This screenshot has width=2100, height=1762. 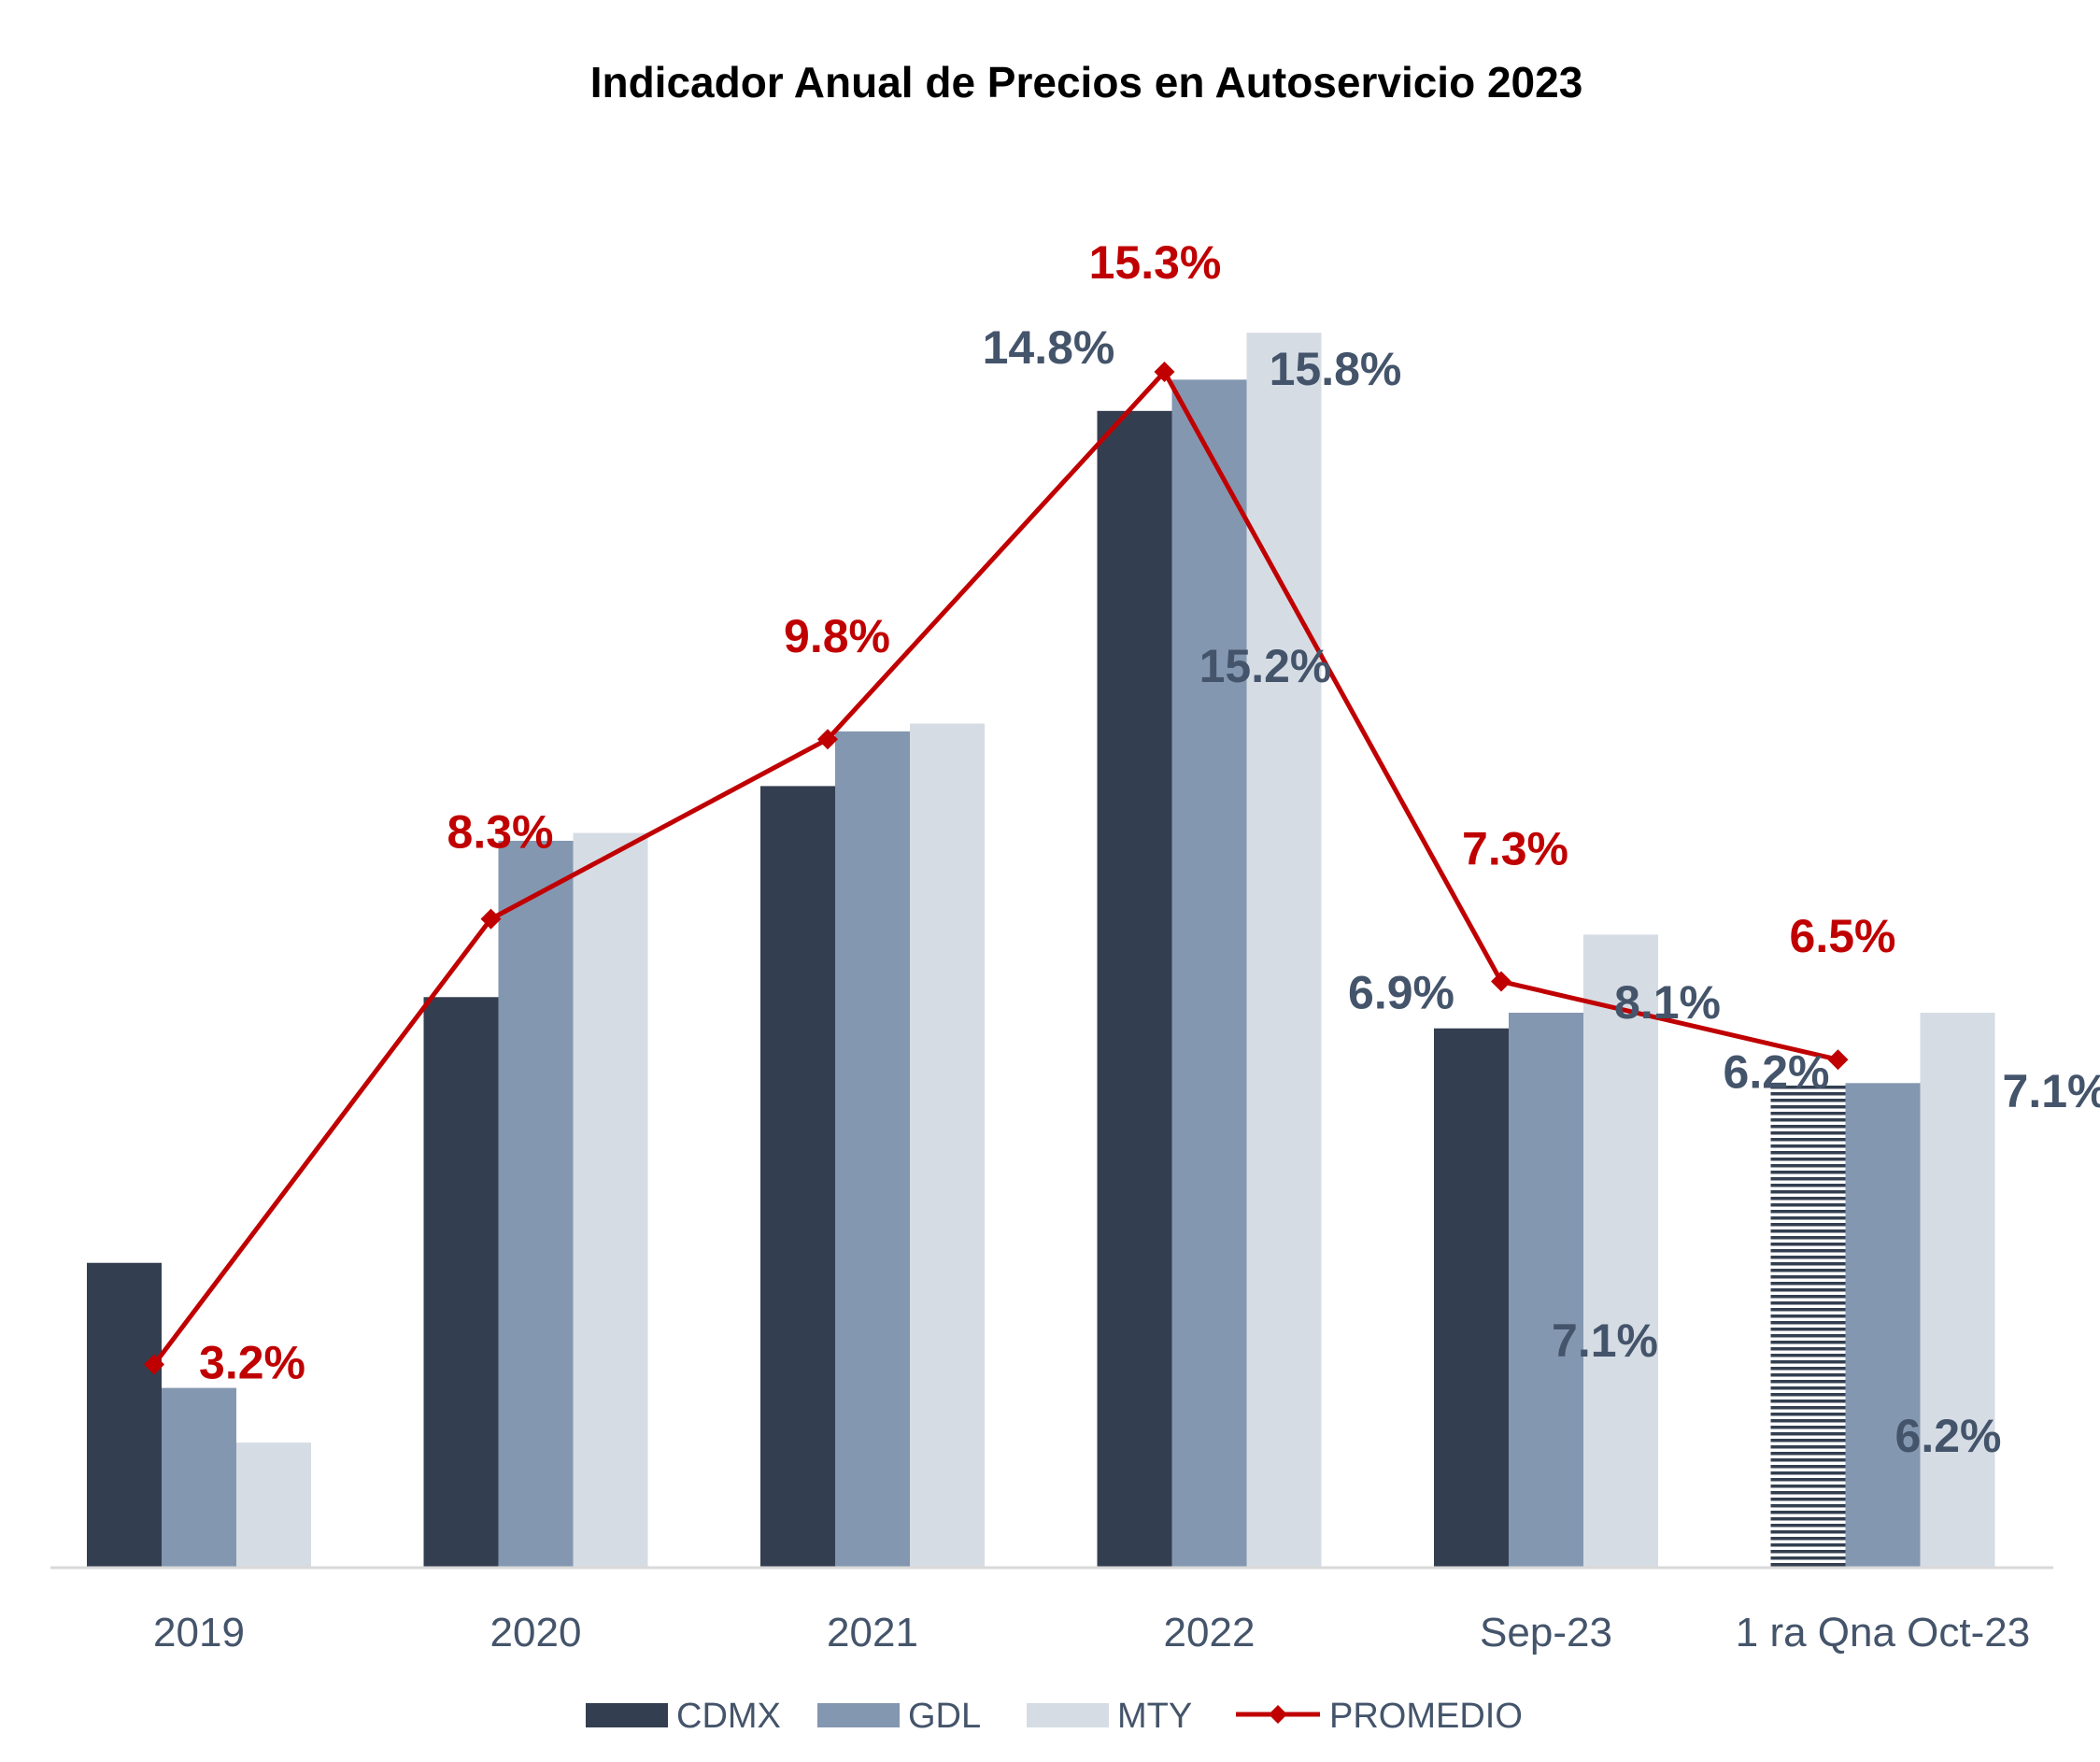 What do you see at coordinates (873, 1632) in the screenshot?
I see `x-tick-label-2: 2021` at bounding box center [873, 1632].